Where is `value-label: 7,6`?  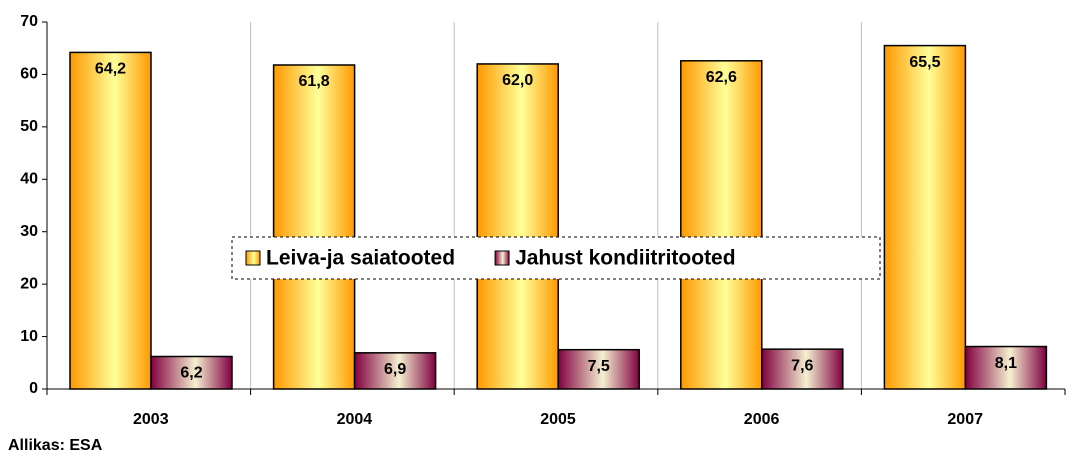
value-label: 7,6 is located at coordinates (802, 365).